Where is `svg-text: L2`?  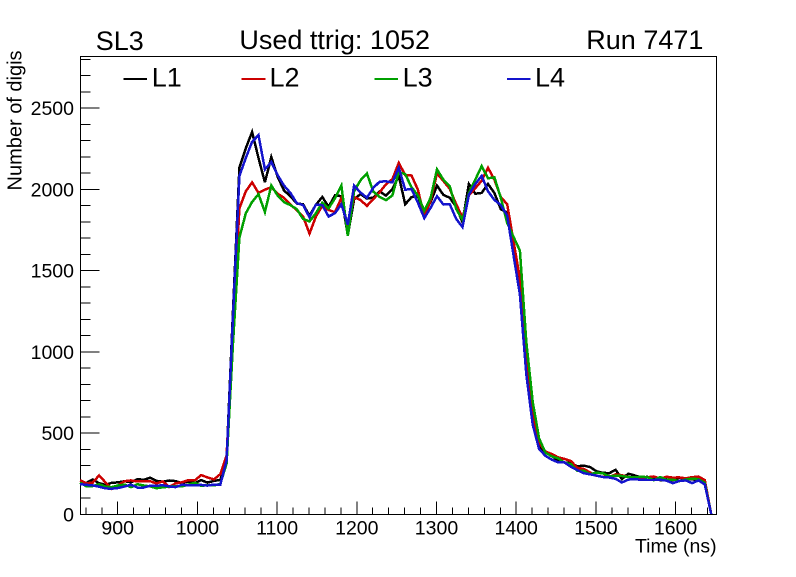
svg-text: L2 is located at coordinates (285, 78).